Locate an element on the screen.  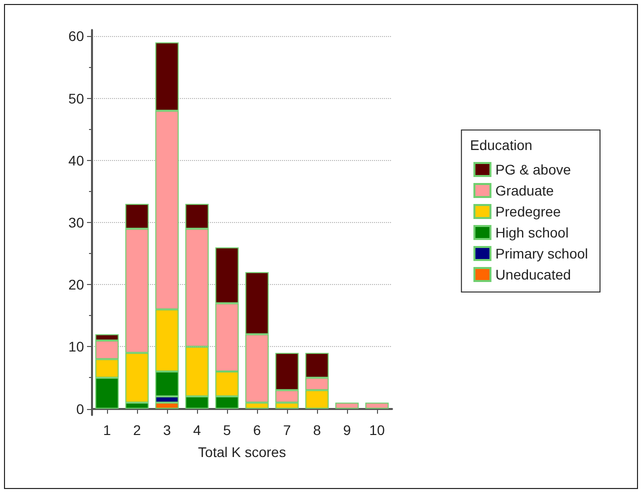
y-tick-label: 10 is located at coordinates (76, 346).